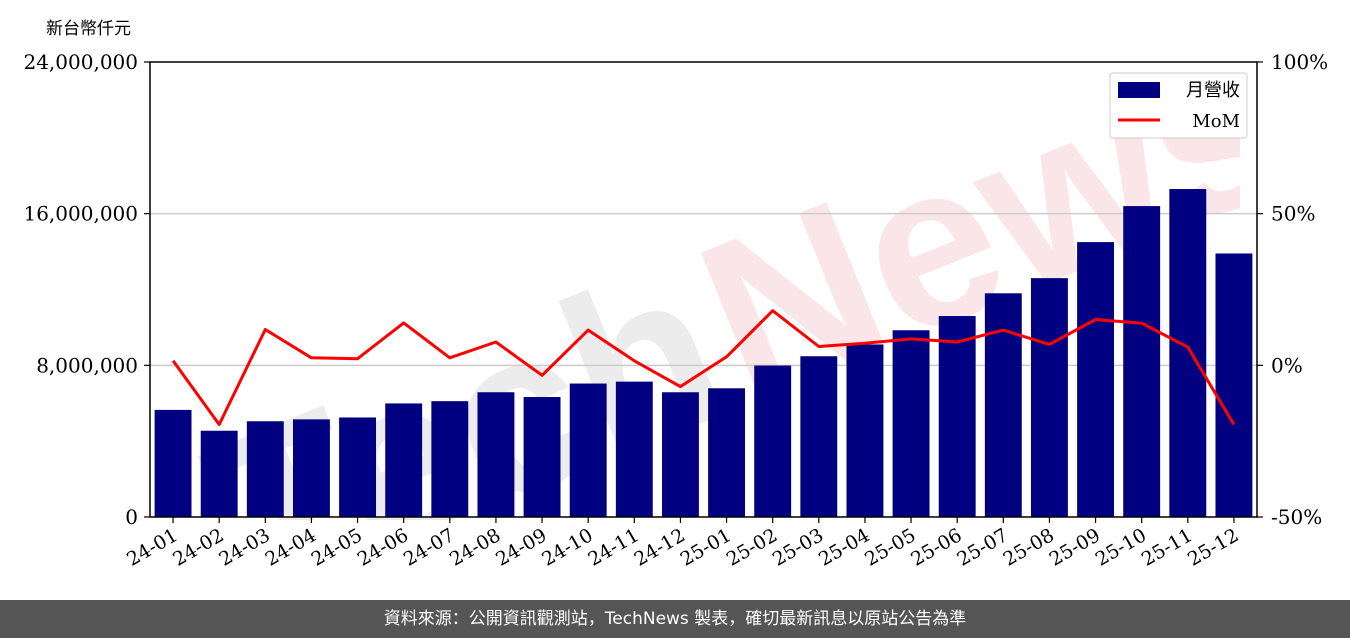  Describe the element at coordinates (659, 547) in the screenshot. I see `x-tick-label: 24-12` at that location.